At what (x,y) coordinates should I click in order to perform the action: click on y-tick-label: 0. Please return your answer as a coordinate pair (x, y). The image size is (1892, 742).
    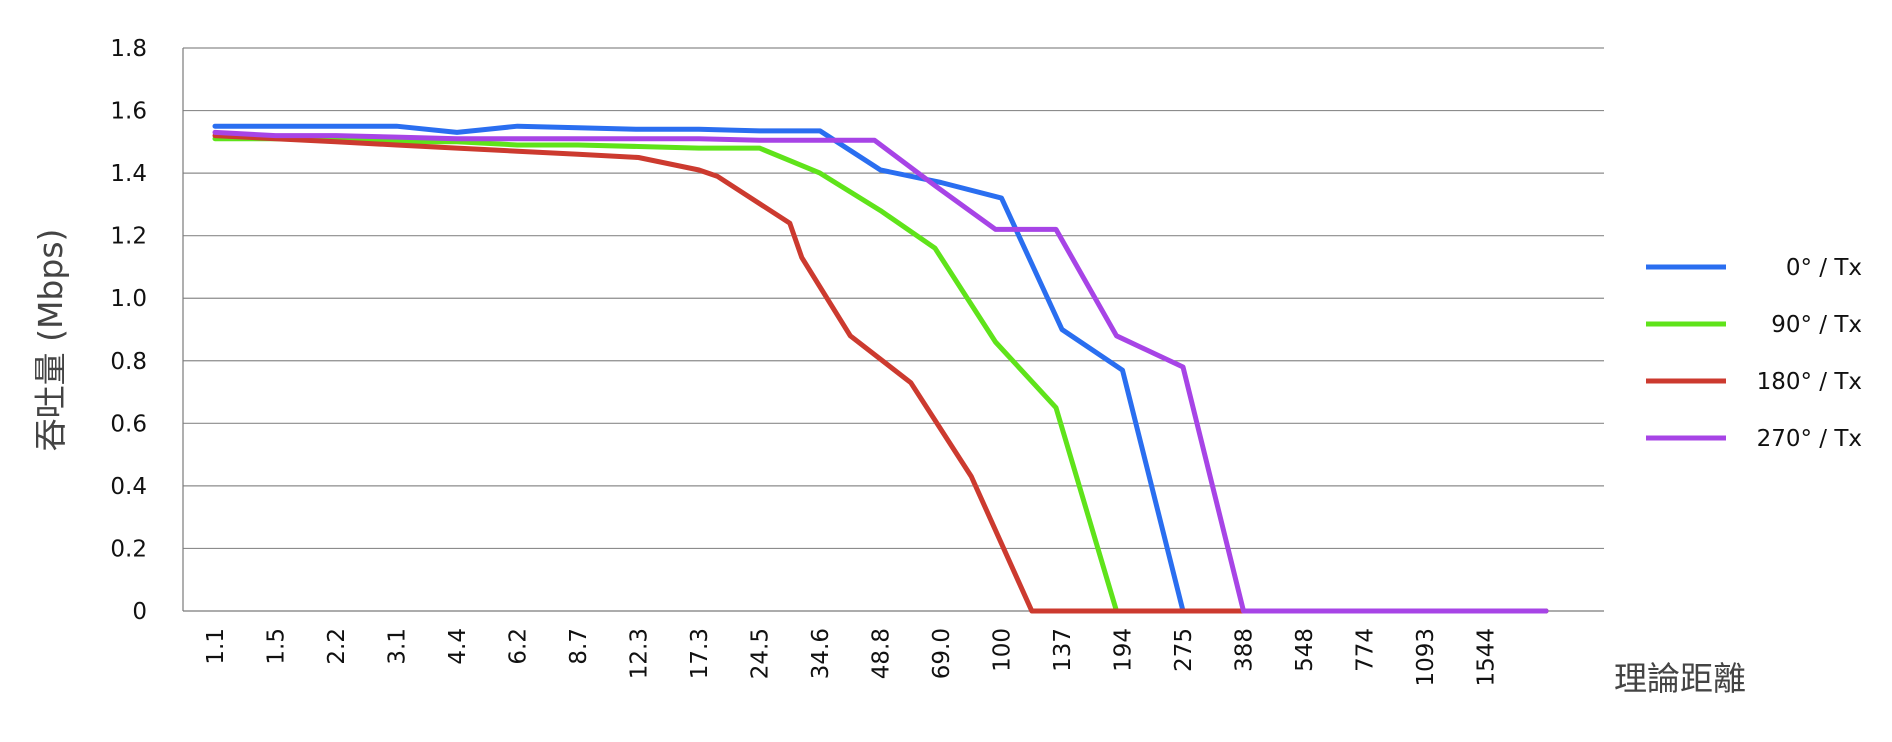
    Looking at the image, I should click on (139, 612).